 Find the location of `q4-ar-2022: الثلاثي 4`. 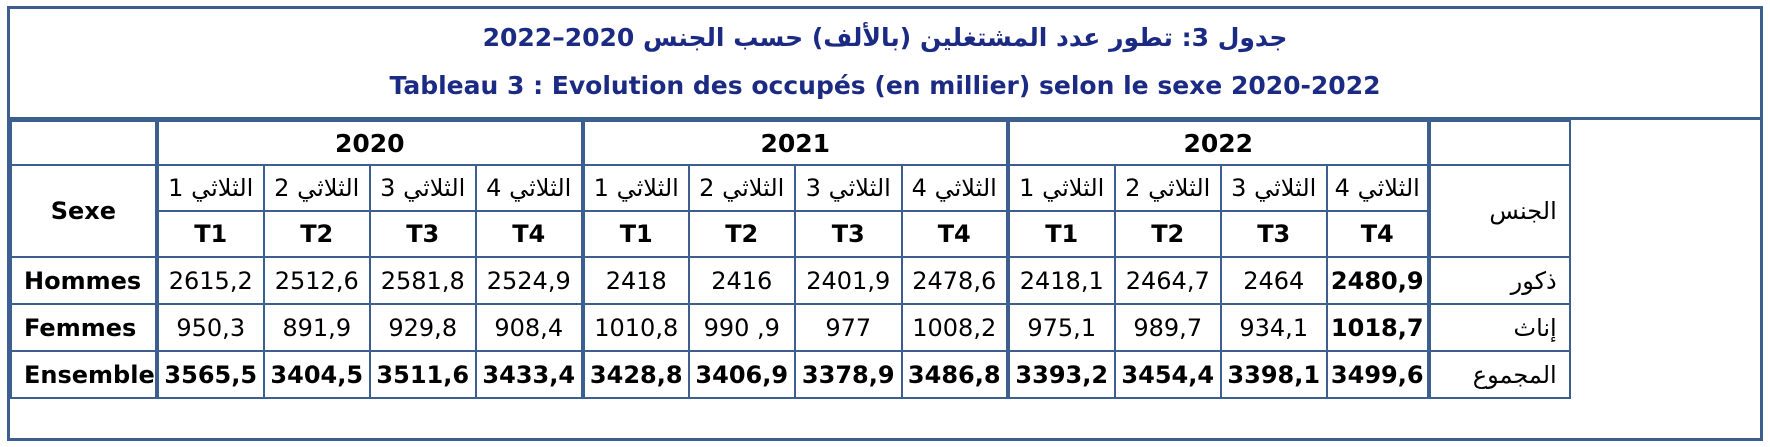

q4-ar-2022: الثلاثي 4 is located at coordinates (1378, 188).